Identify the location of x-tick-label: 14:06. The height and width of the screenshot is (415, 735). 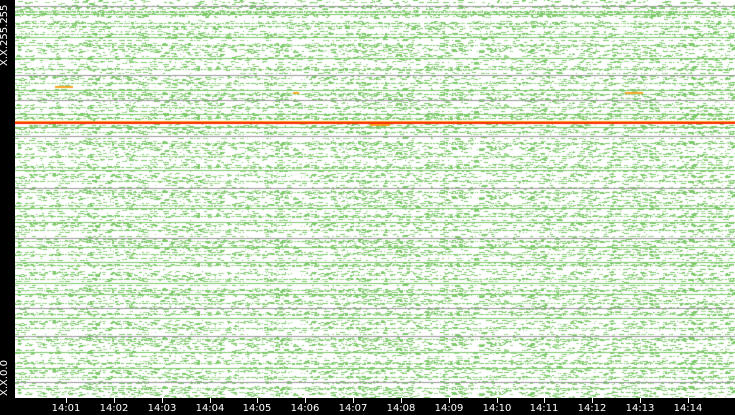
(305, 408).